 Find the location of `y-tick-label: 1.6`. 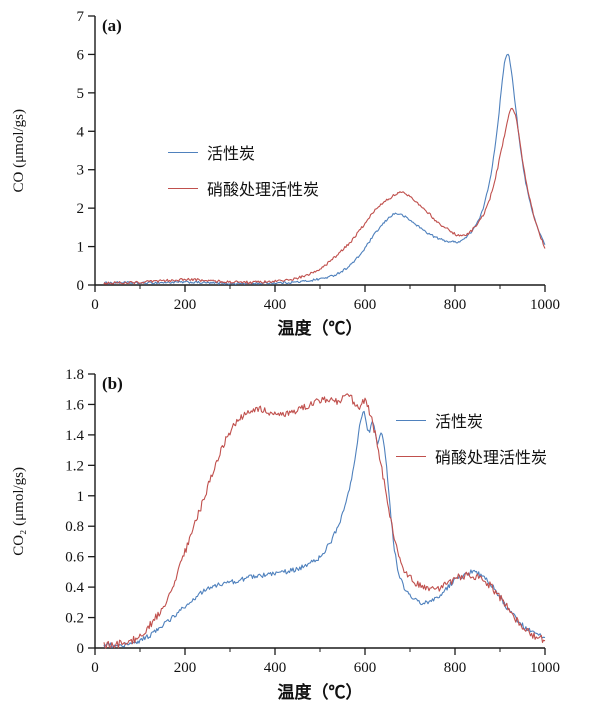

y-tick-label: 1.6 is located at coordinates (74, 405).